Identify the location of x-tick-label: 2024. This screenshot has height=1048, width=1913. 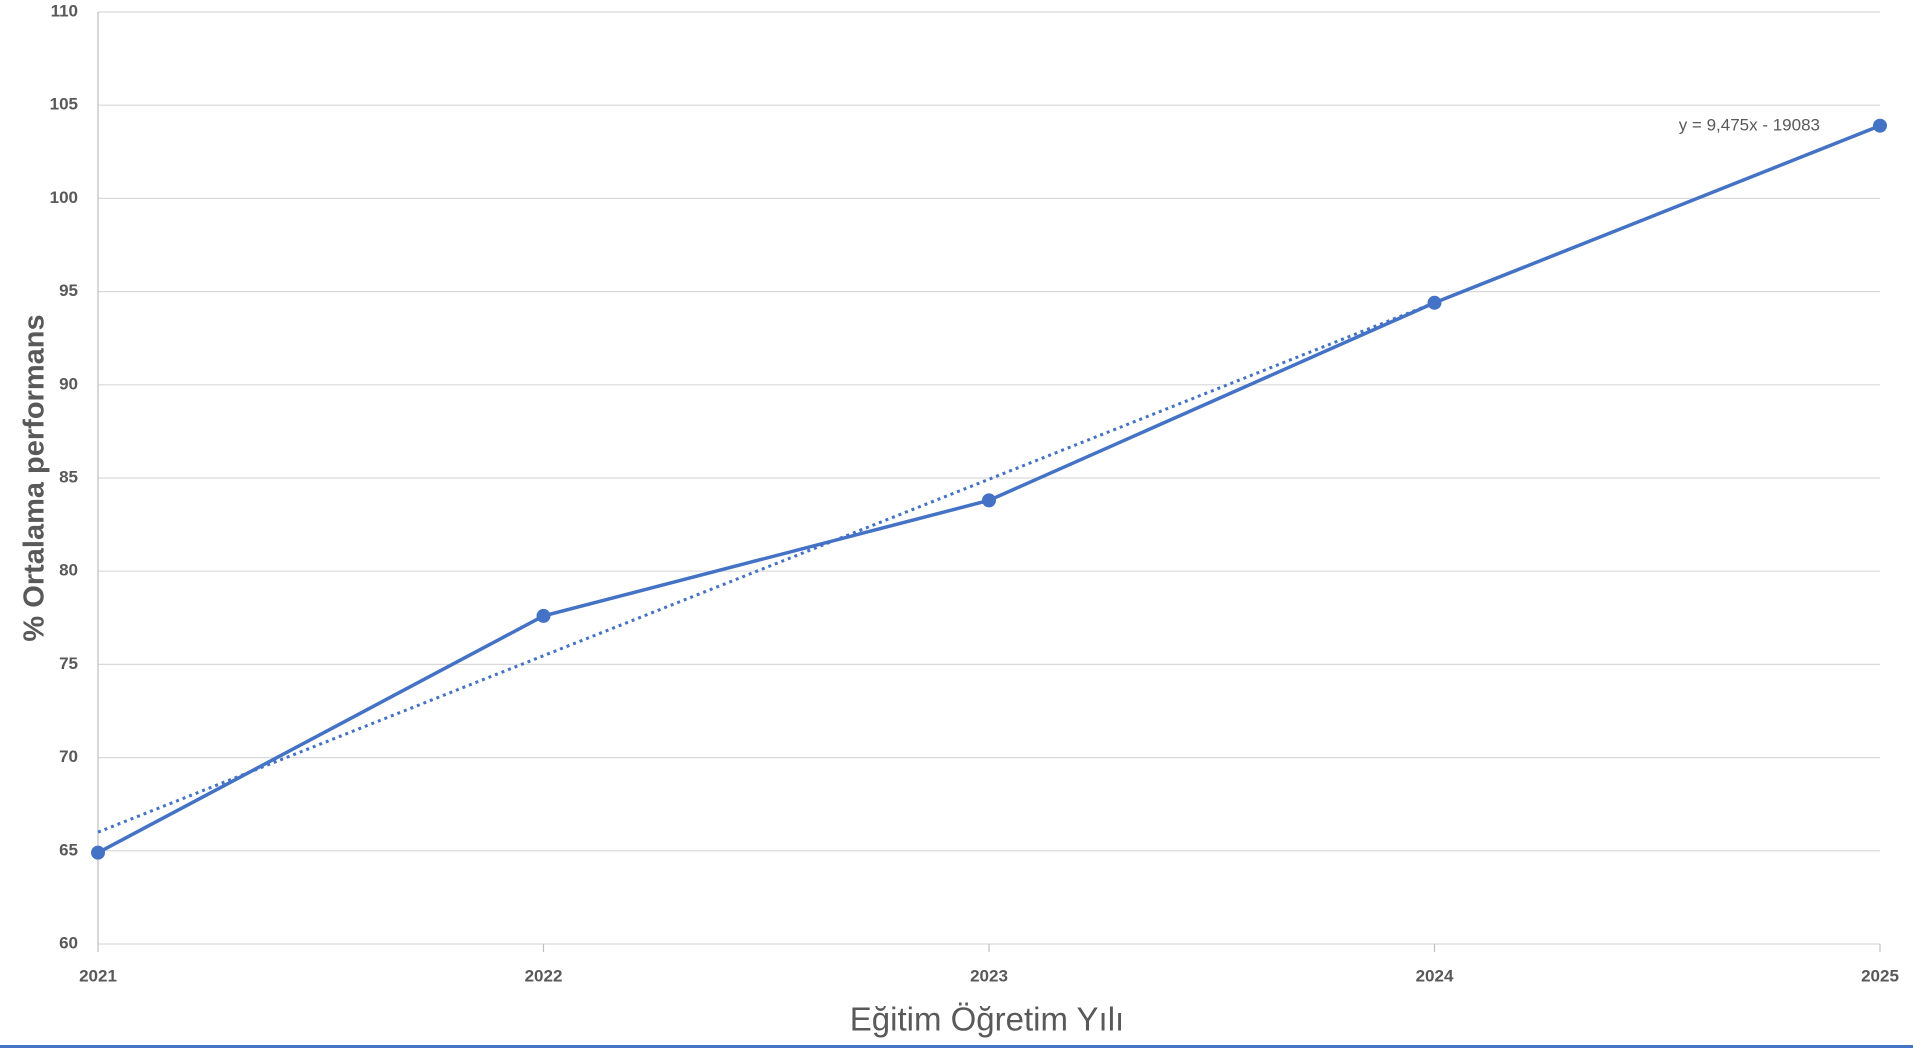
(1435, 975).